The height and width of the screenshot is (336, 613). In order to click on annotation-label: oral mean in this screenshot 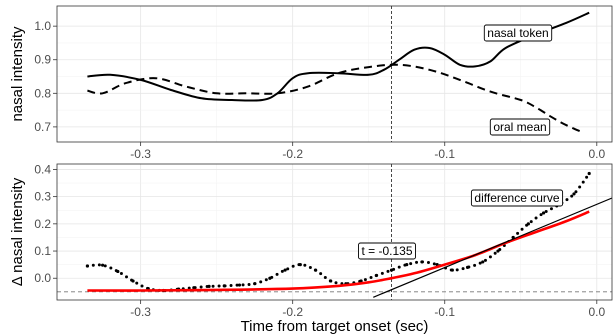, I will do `click(520, 127)`.